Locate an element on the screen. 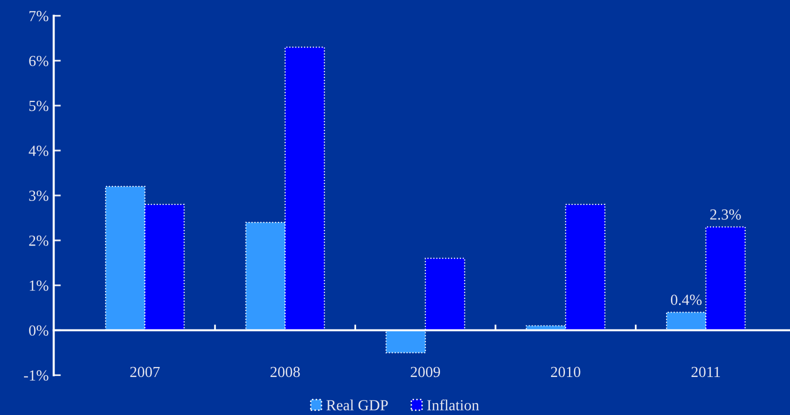  y-tick-label: 3% is located at coordinates (38, 195).